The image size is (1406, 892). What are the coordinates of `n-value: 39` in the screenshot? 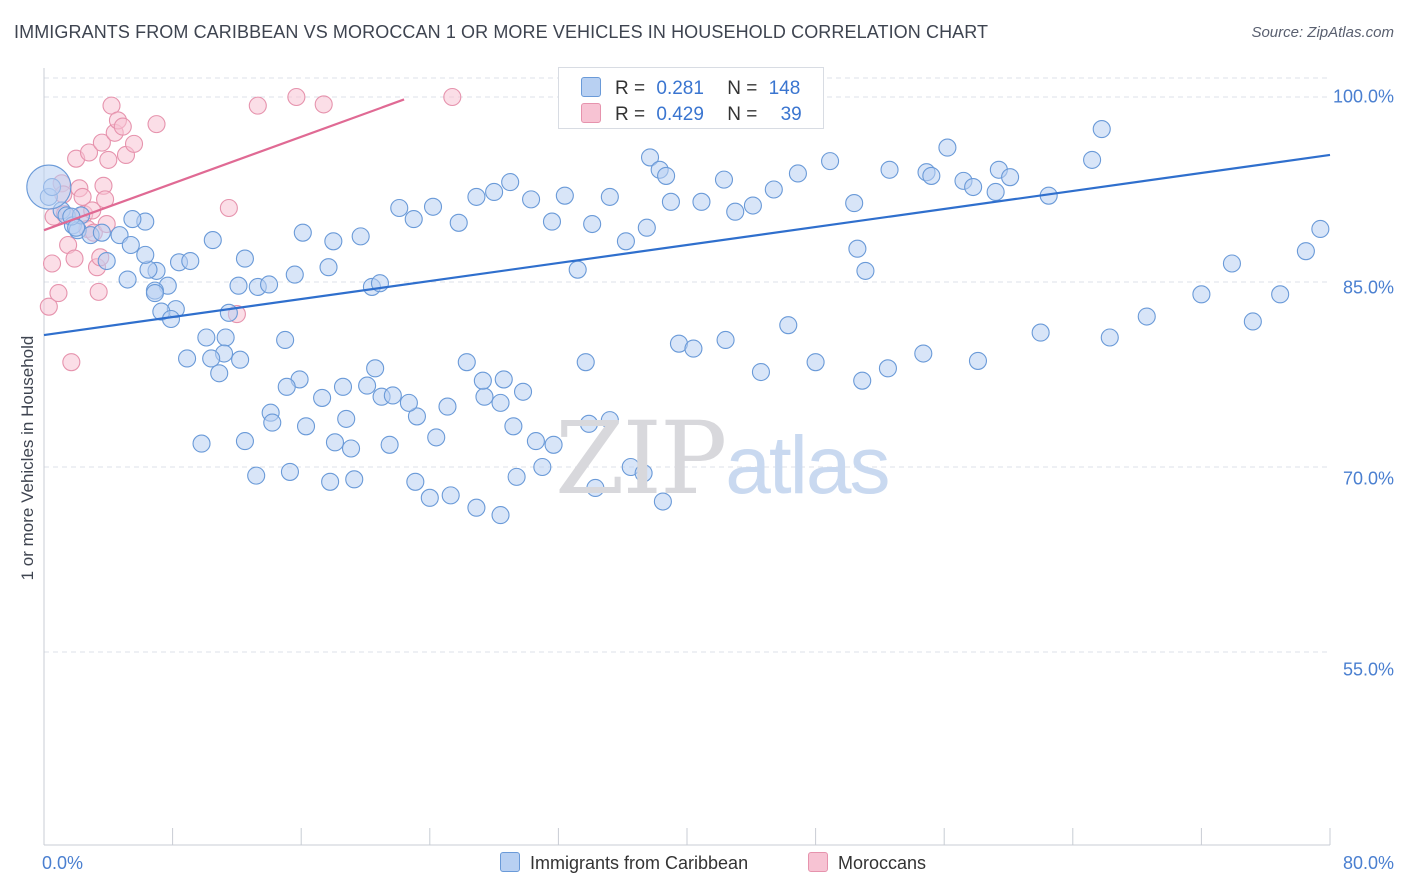 It's located at (791, 114).